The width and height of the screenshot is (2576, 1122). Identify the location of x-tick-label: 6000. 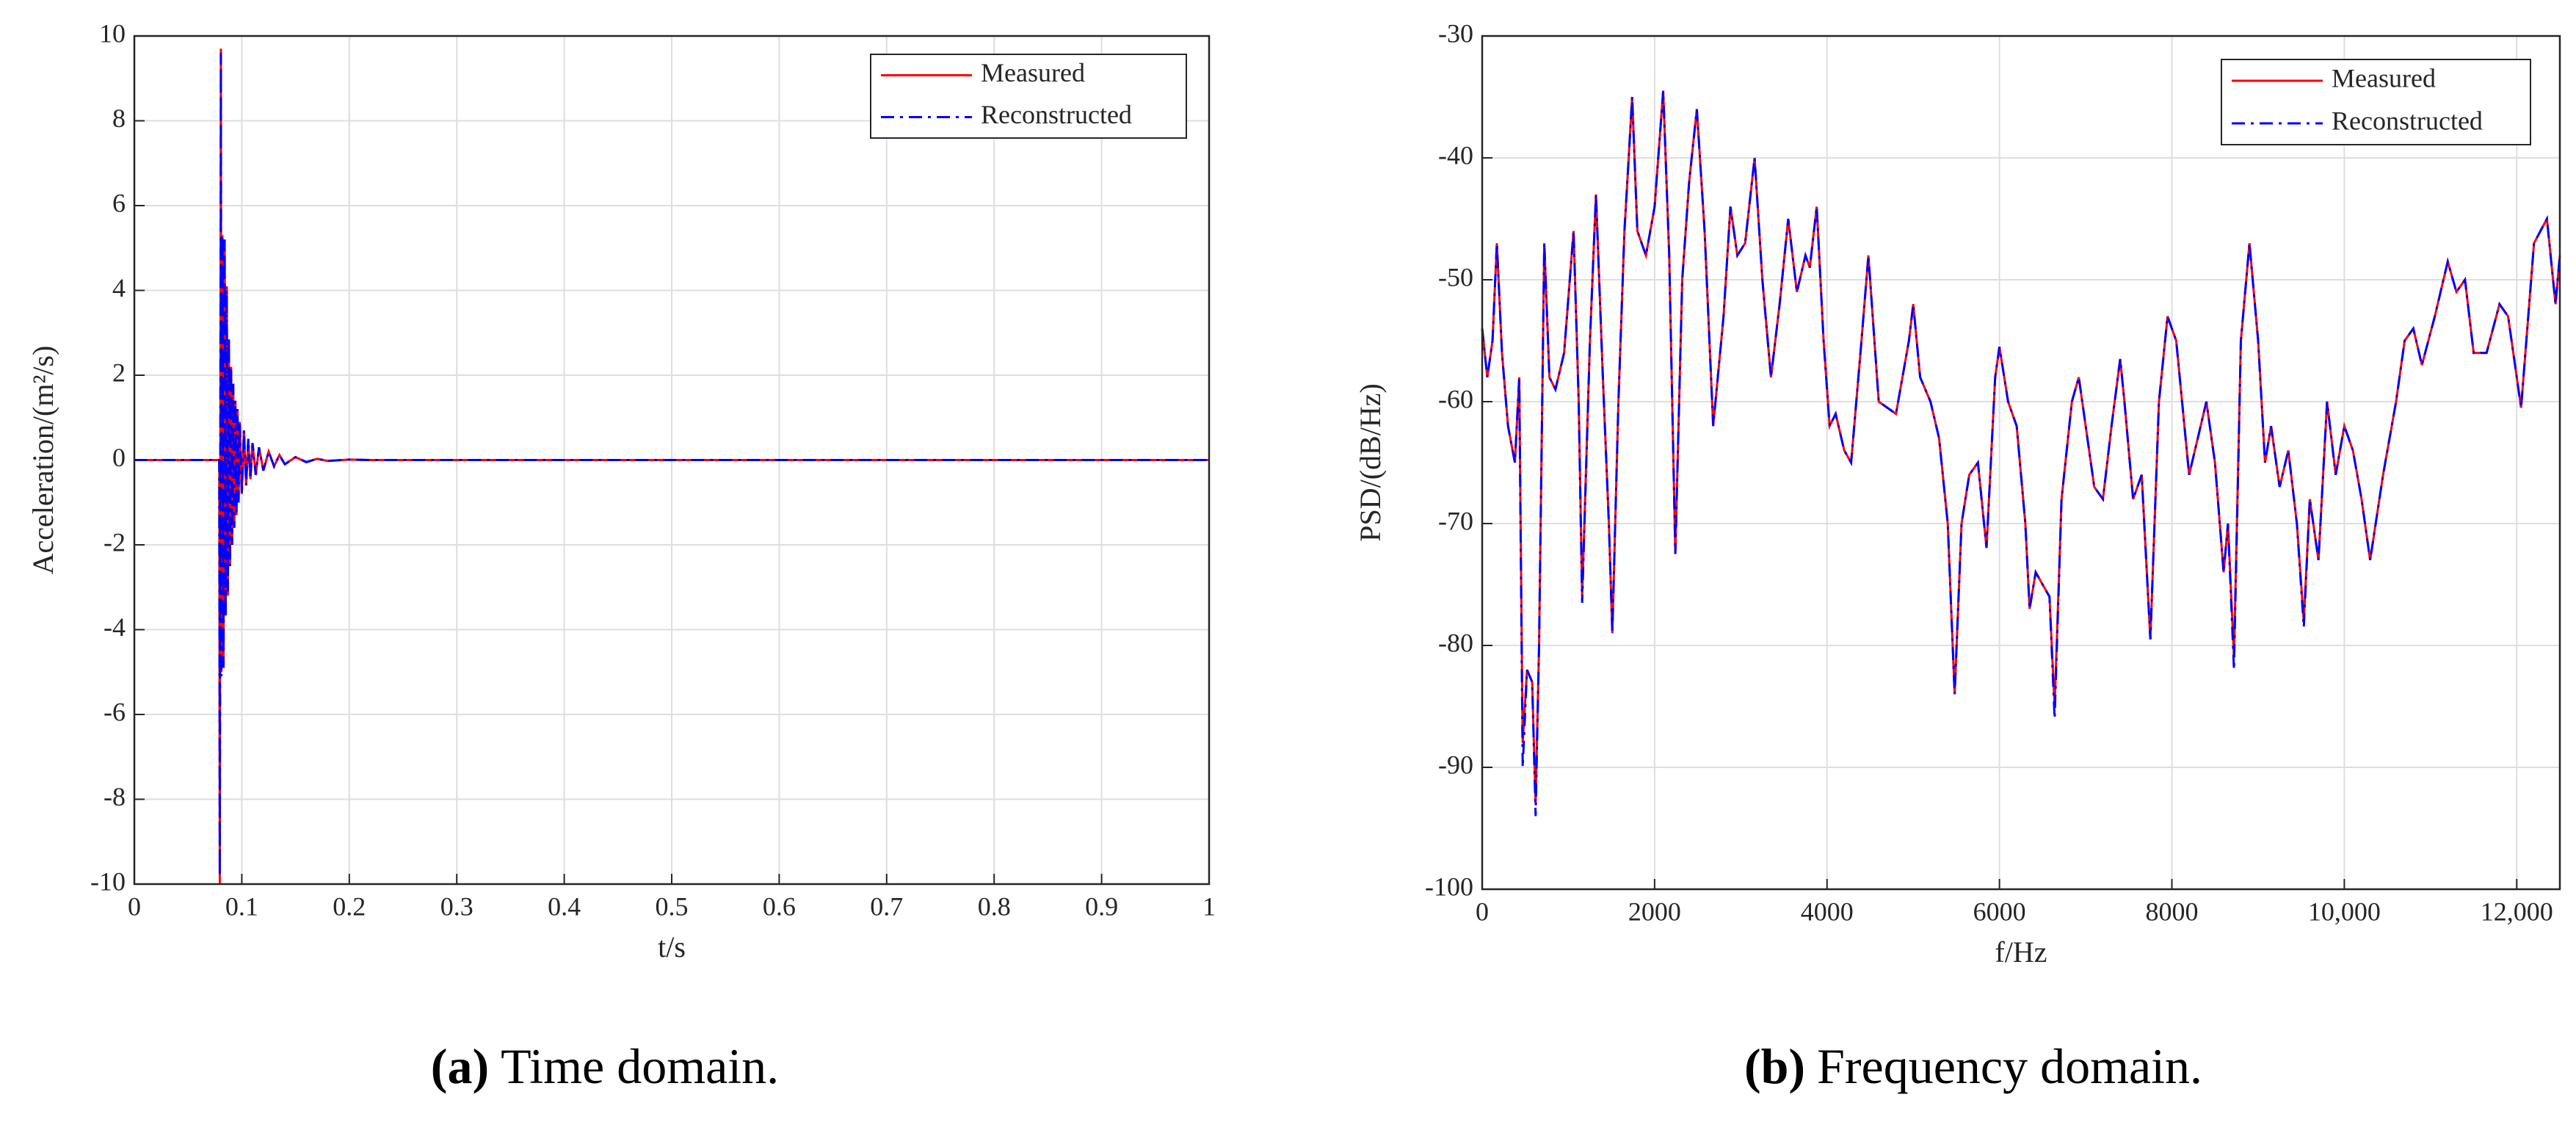
(2000, 911).